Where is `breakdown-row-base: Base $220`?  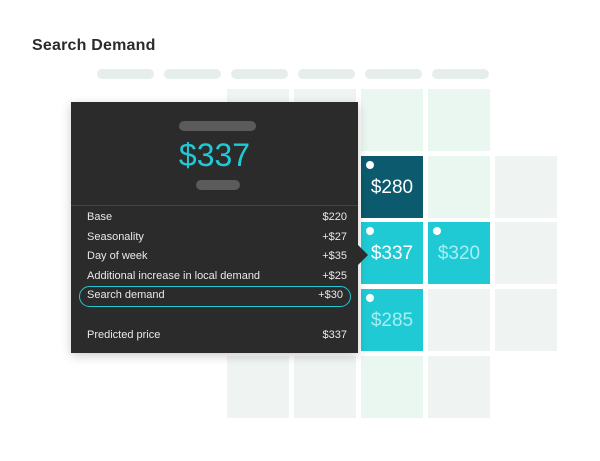
breakdown-row-base: Base $220 is located at coordinates (217, 218).